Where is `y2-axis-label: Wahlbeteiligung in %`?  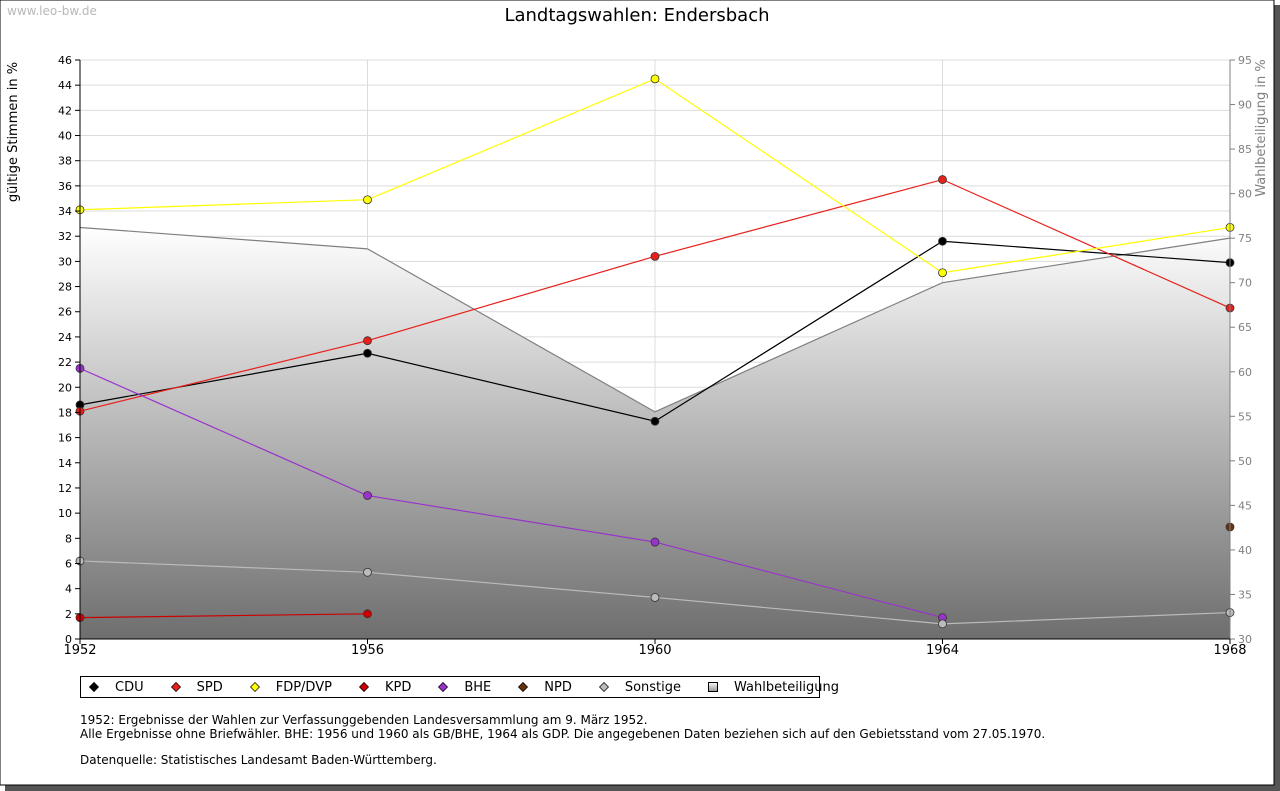
y2-axis-label: Wahlbeteiligung in % is located at coordinates (1261, 127).